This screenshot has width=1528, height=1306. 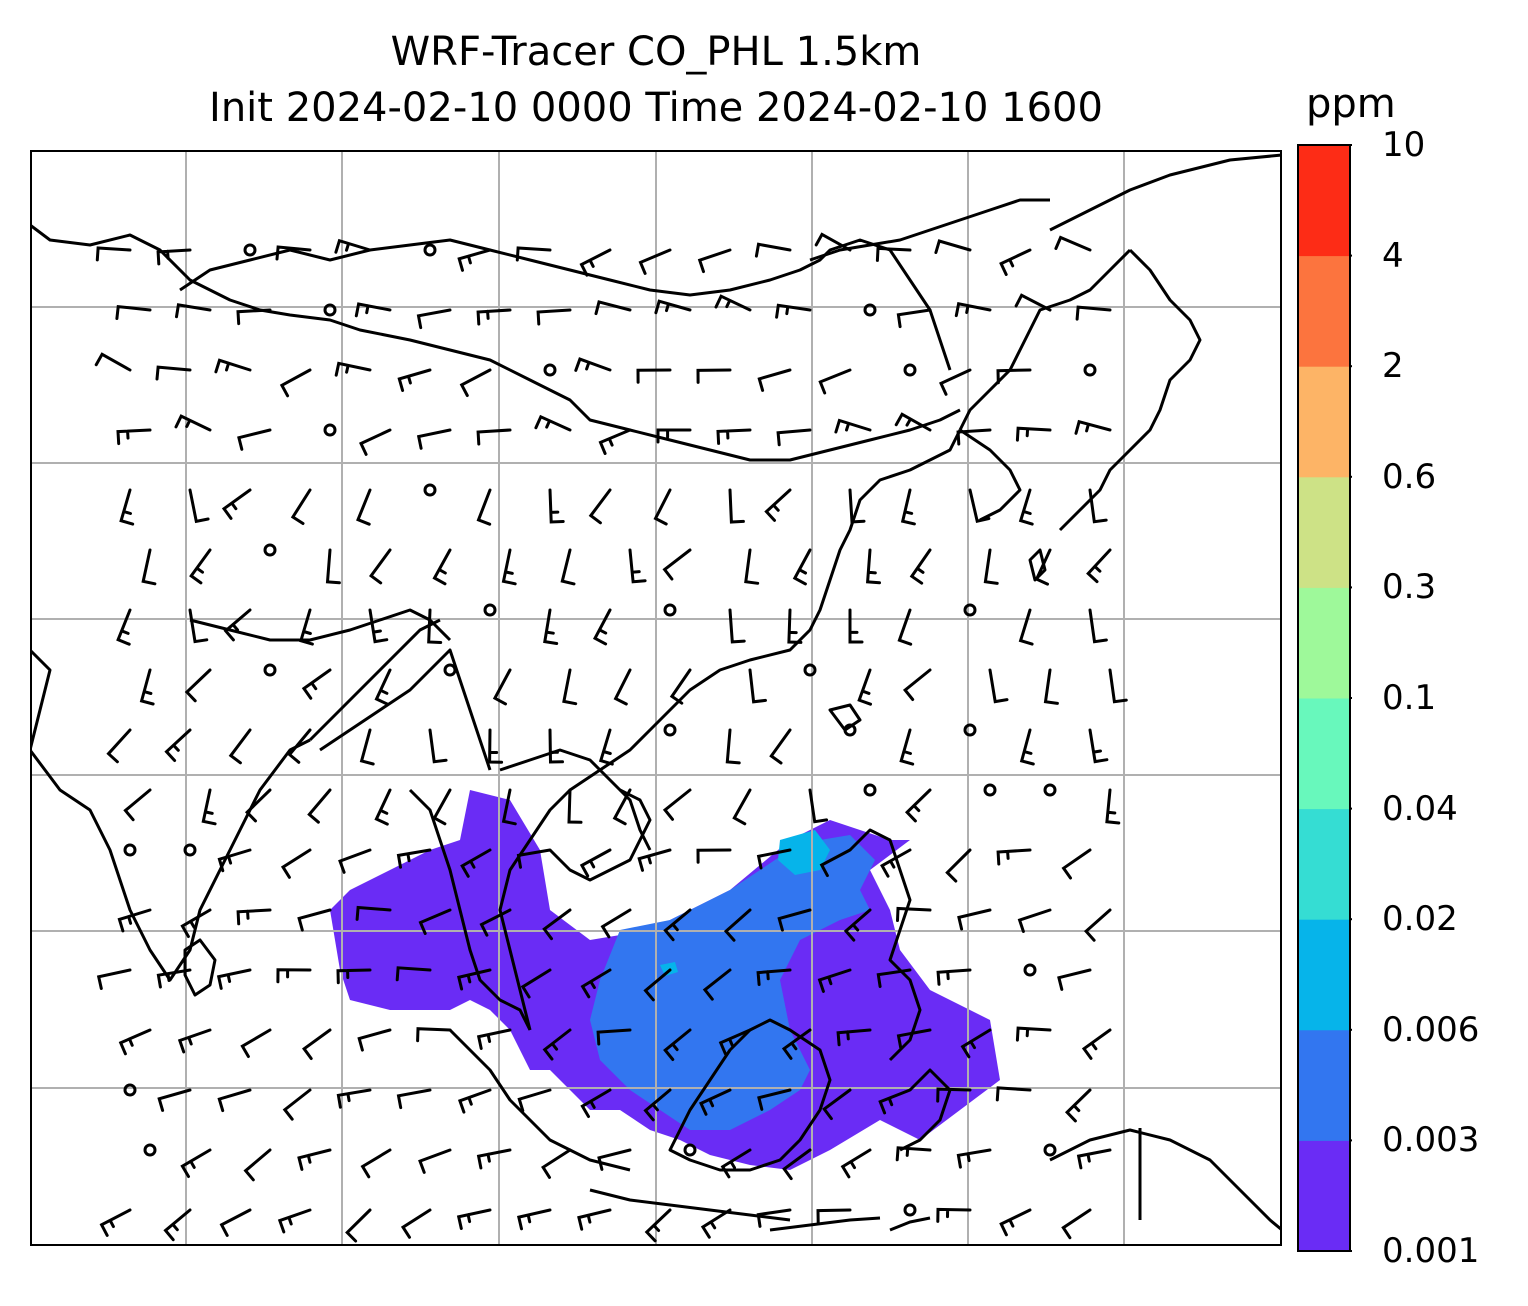 I want to click on lesser-sunda, so click(x=850, y=1224).